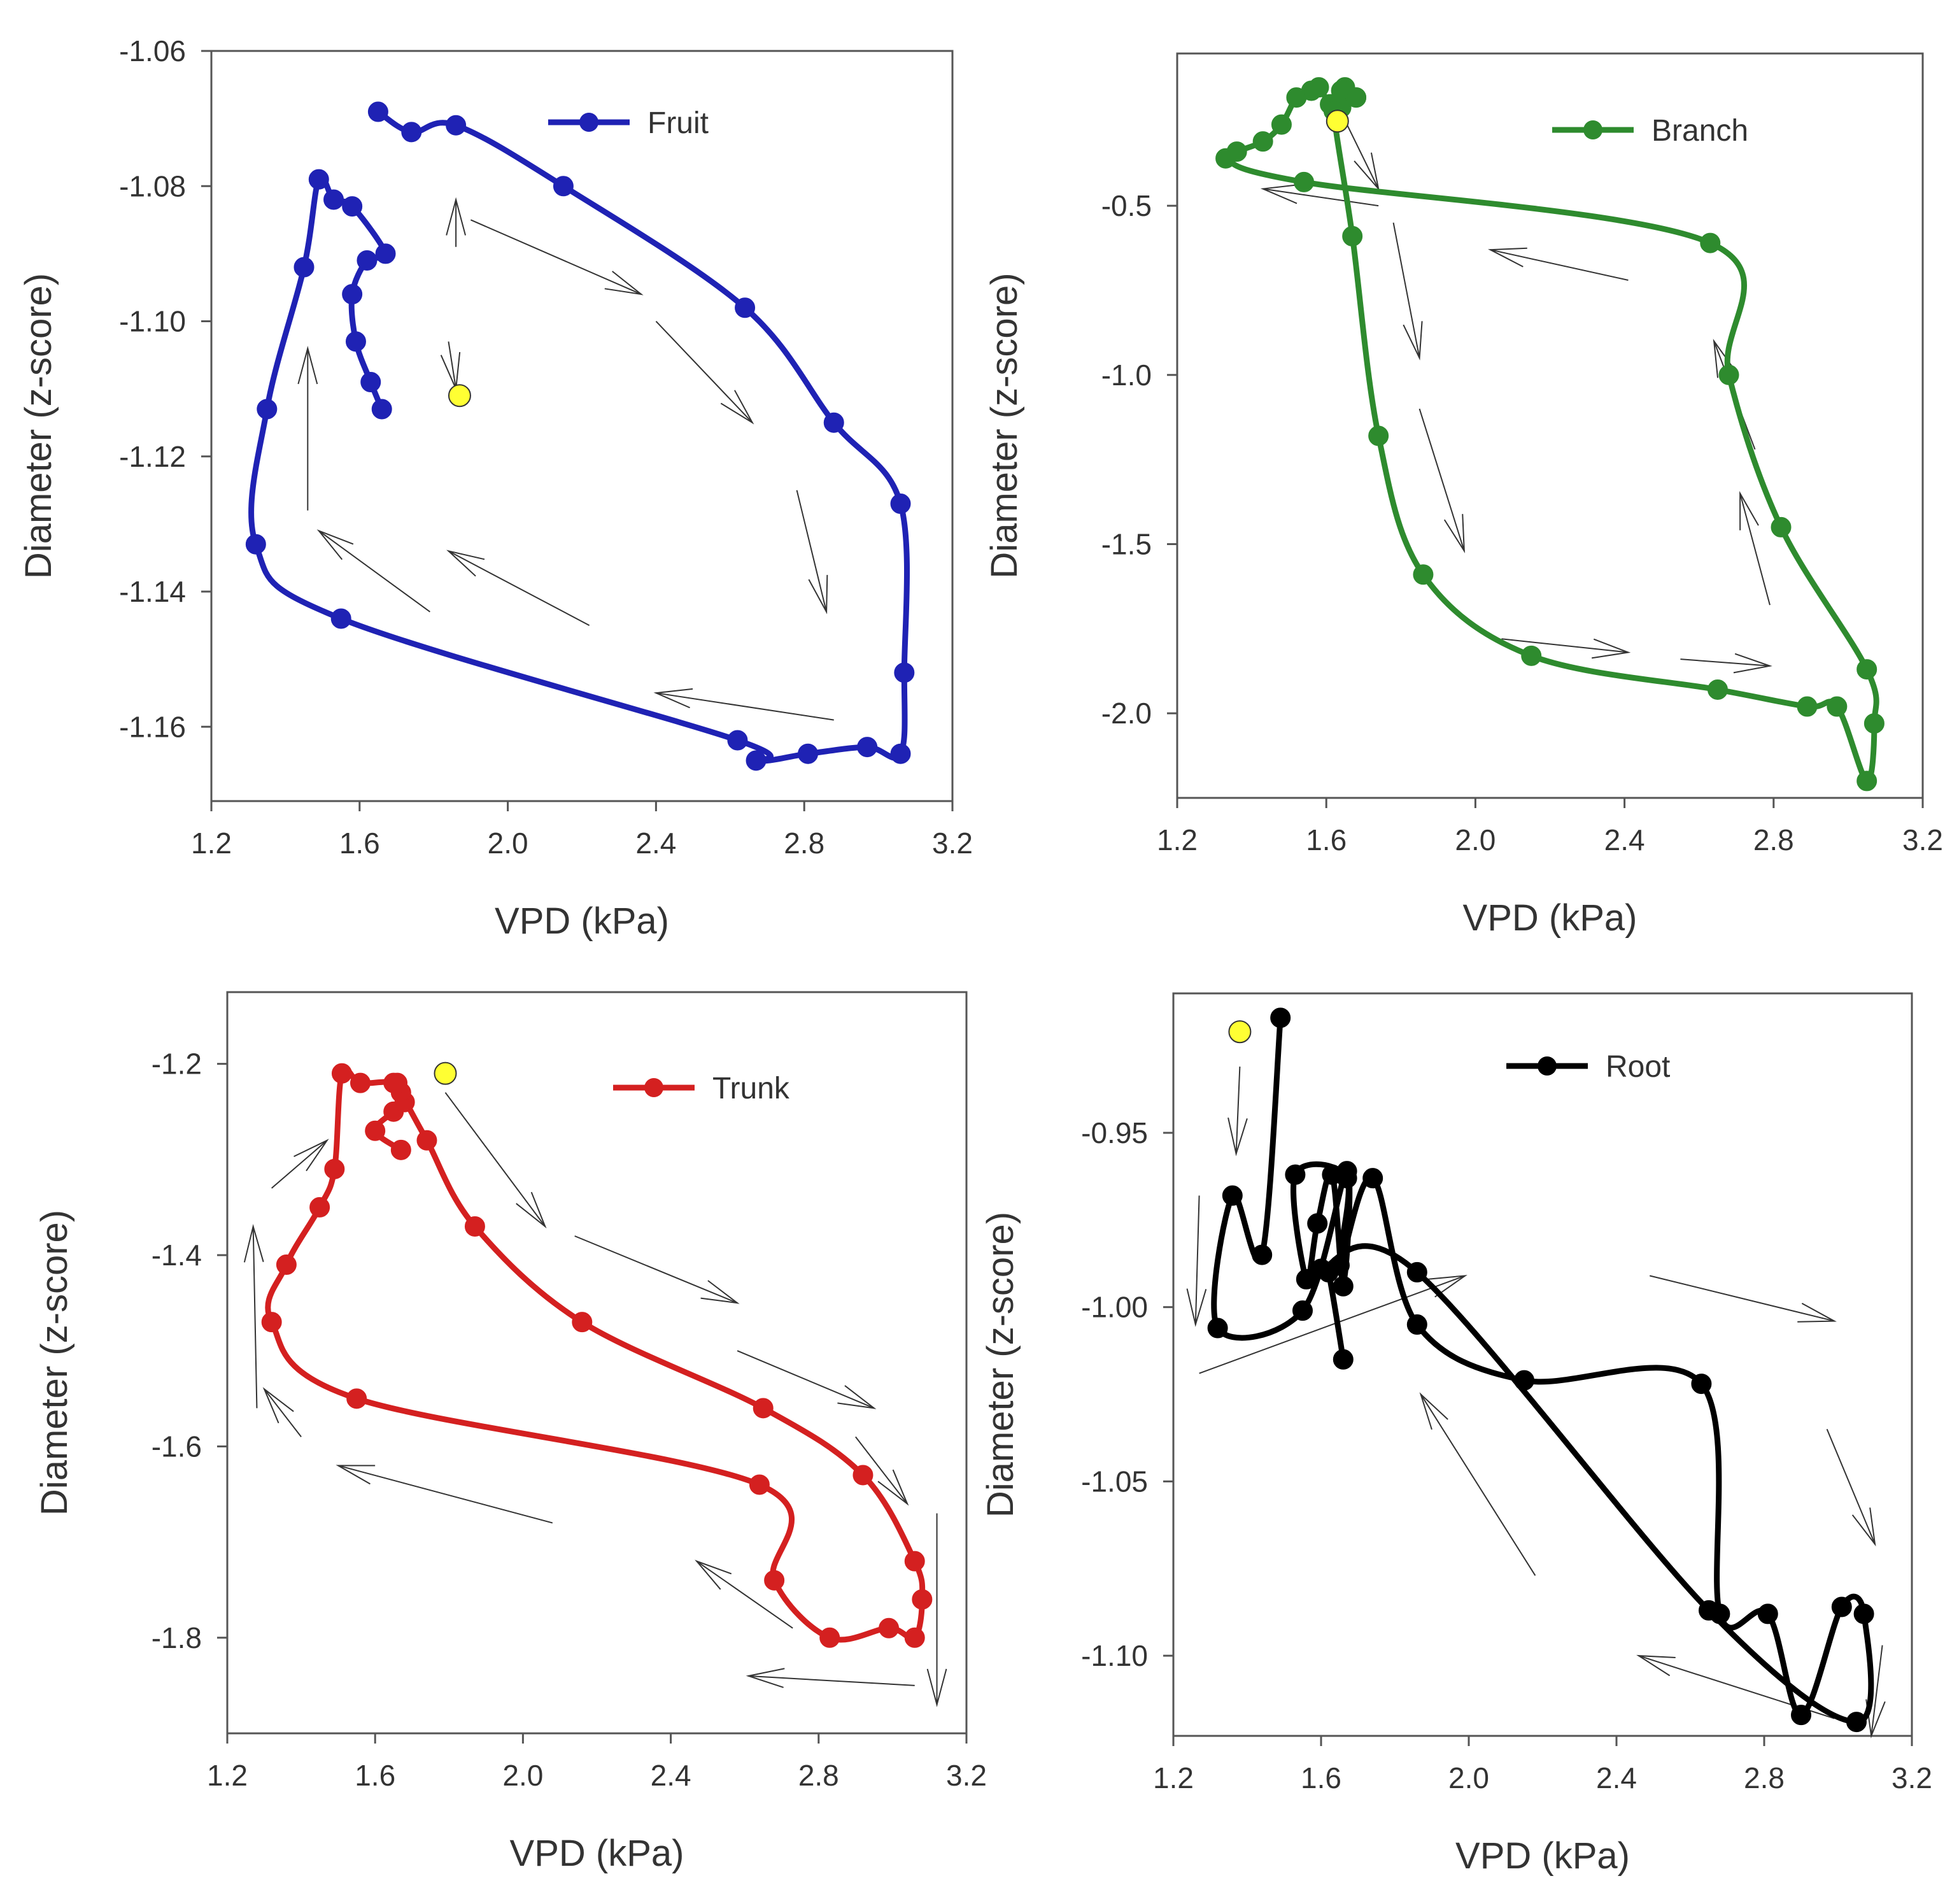 The image size is (1959, 1904). I want to click on y-tick-label: -0.5, so click(1126, 205).